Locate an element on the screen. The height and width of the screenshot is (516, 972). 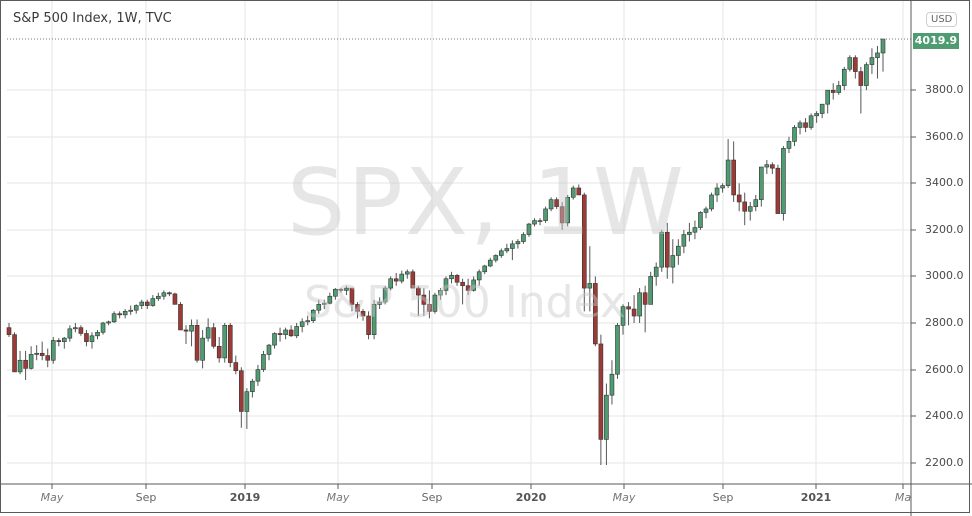
price-tick-label: 3600.0 is located at coordinates (944, 136).